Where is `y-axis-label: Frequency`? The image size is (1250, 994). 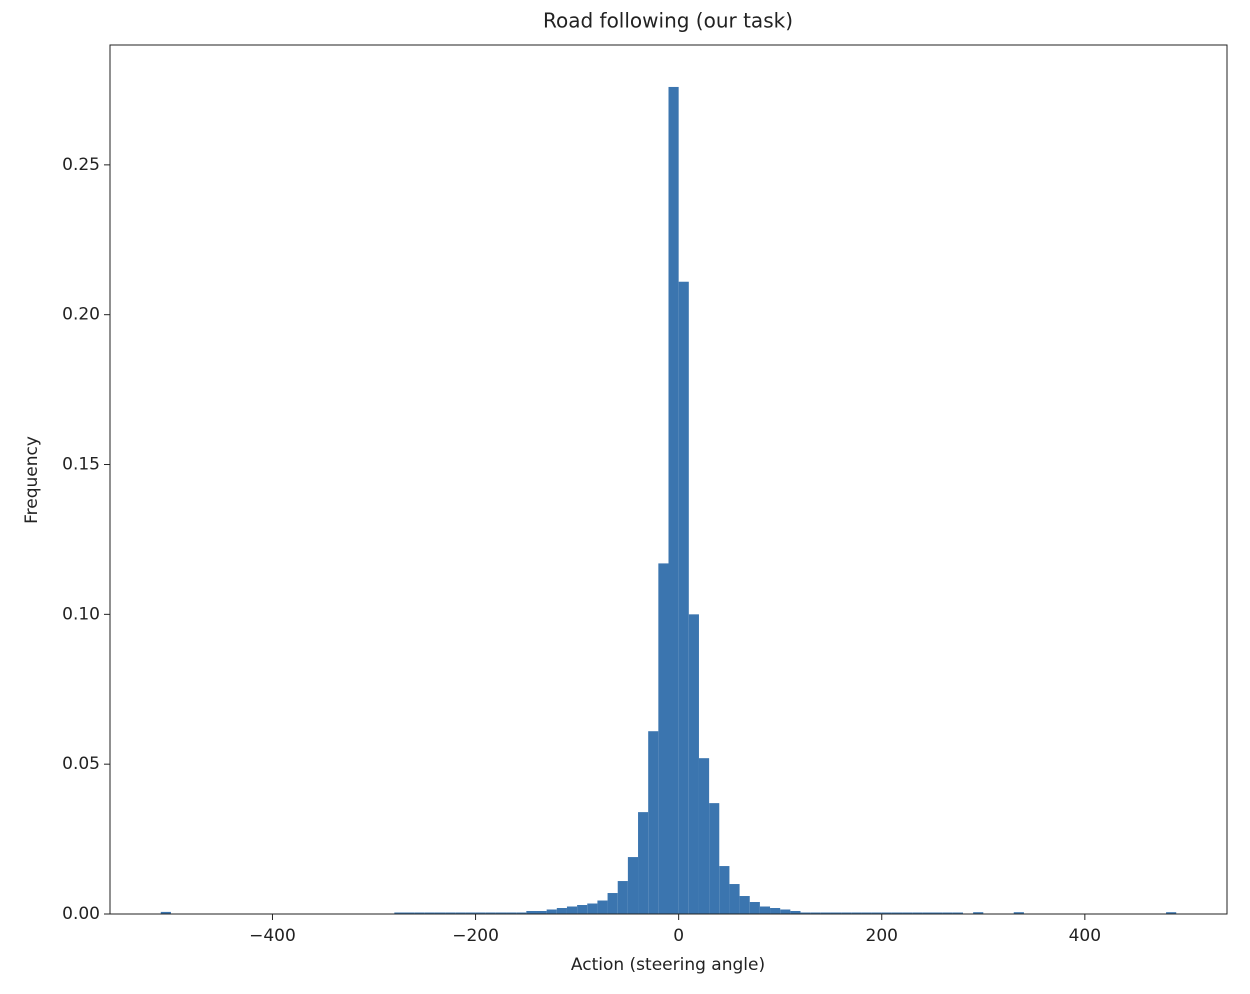
y-axis-label: Frequency is located at coordinates (32, 480).